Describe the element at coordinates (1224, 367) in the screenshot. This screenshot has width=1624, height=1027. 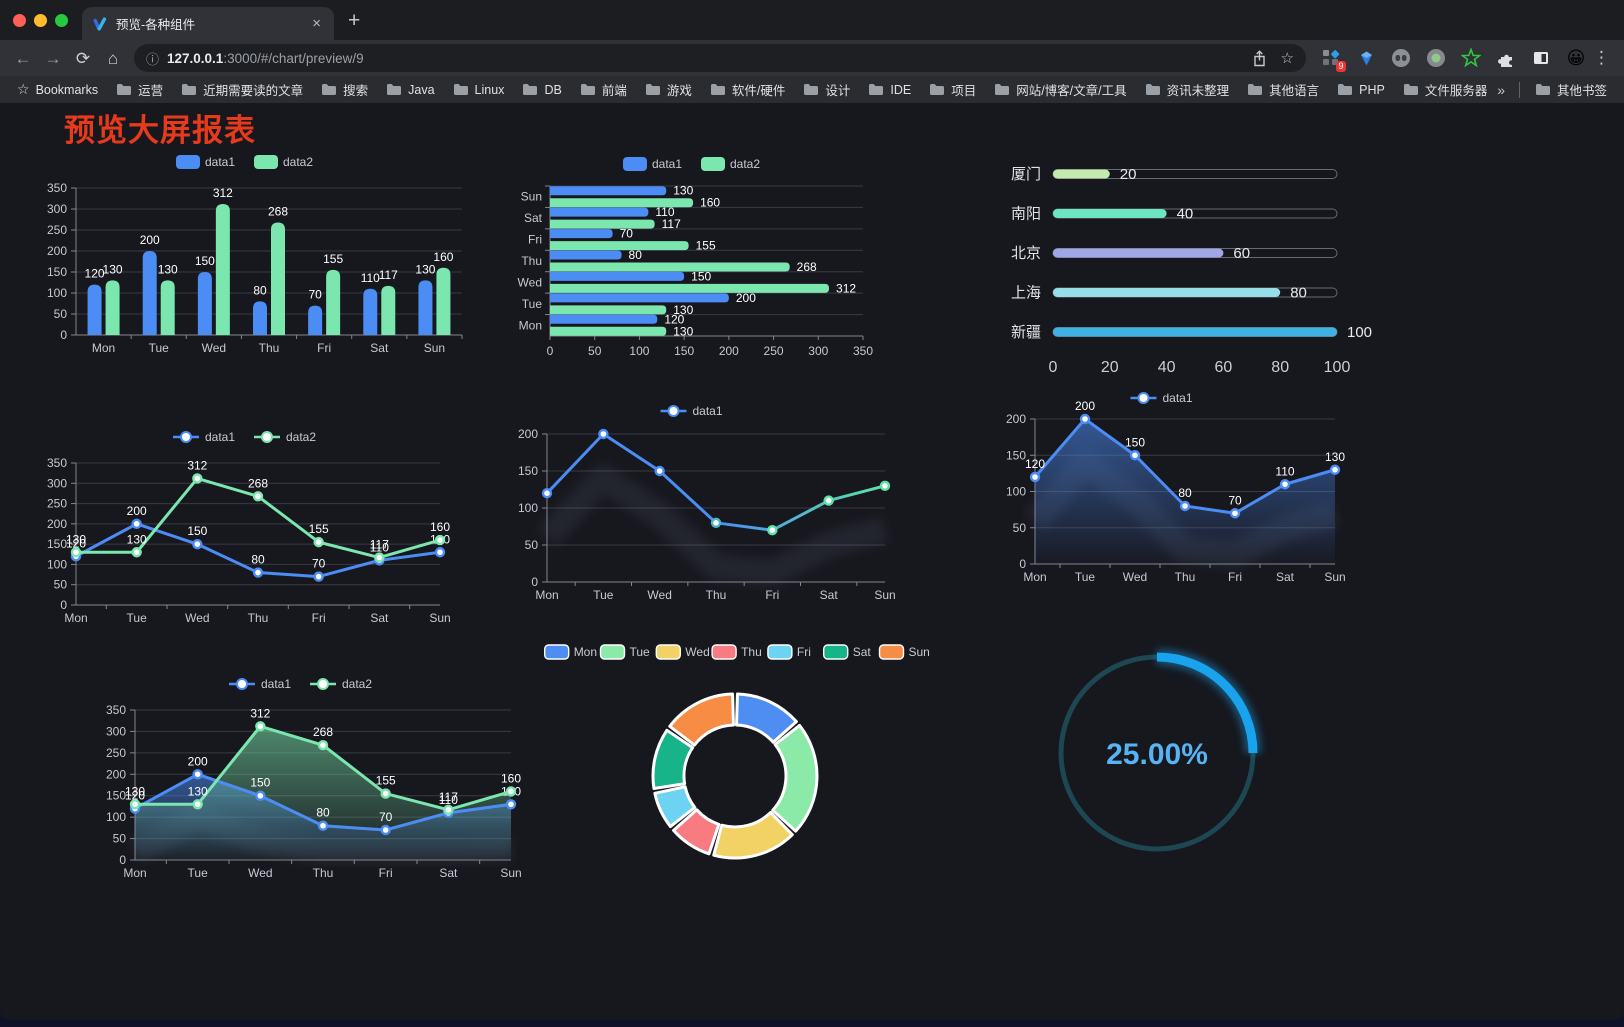
I see `svg-text: 60` at that location.